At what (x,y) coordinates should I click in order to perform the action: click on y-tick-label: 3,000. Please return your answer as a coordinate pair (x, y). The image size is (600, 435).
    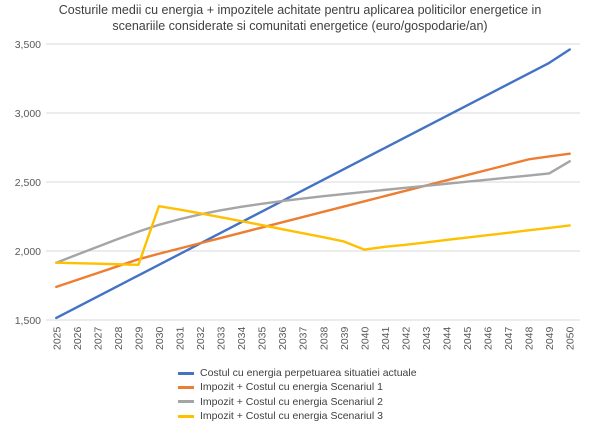
    Looking at the image, I should click on (28, 114).